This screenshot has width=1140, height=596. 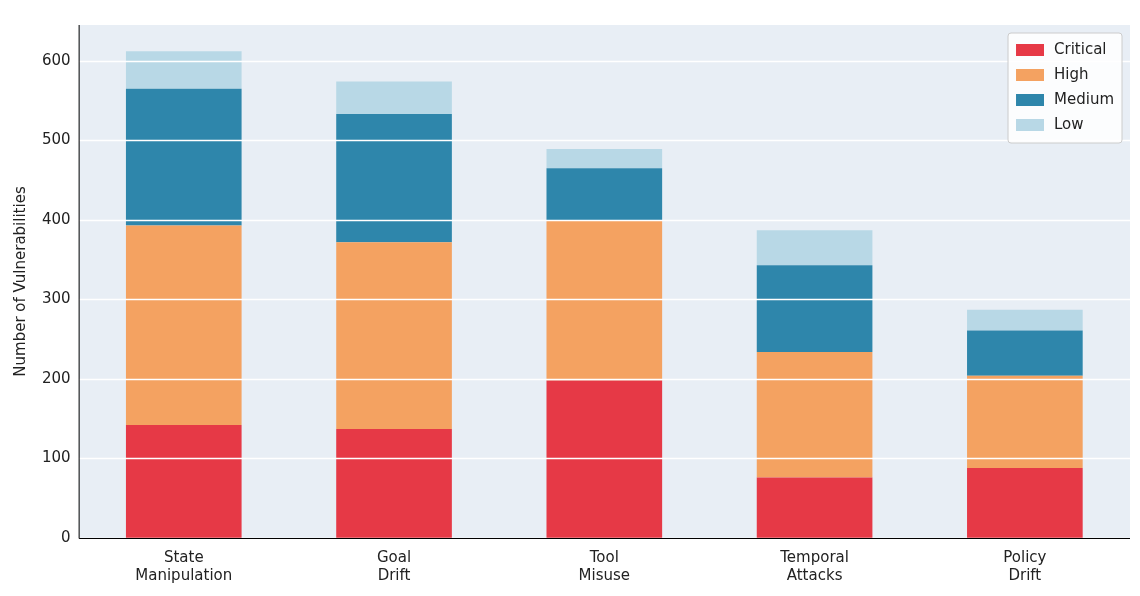 What do you see at coordinates (56, 59) in the screenshot?
I see `y-tick-label: 600` at bounding box center [56, 59].